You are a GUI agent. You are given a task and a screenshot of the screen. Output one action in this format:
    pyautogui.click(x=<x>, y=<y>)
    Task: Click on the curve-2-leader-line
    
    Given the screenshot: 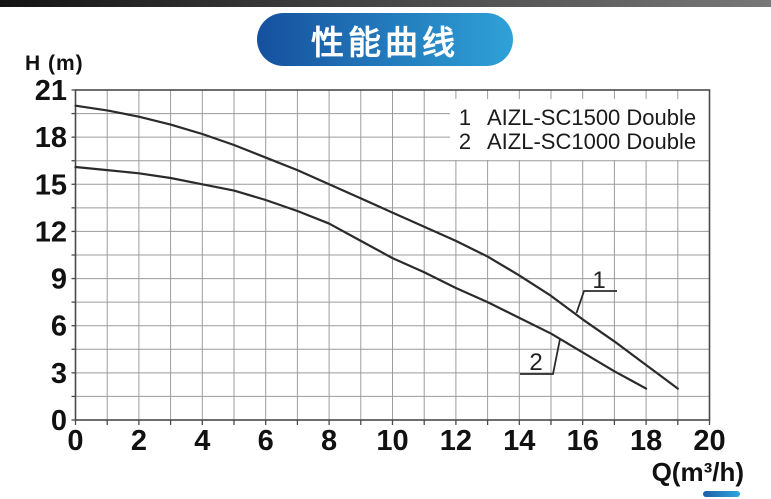 What is the action you would take?
    pyautogui.click(x=540, y=356)
    